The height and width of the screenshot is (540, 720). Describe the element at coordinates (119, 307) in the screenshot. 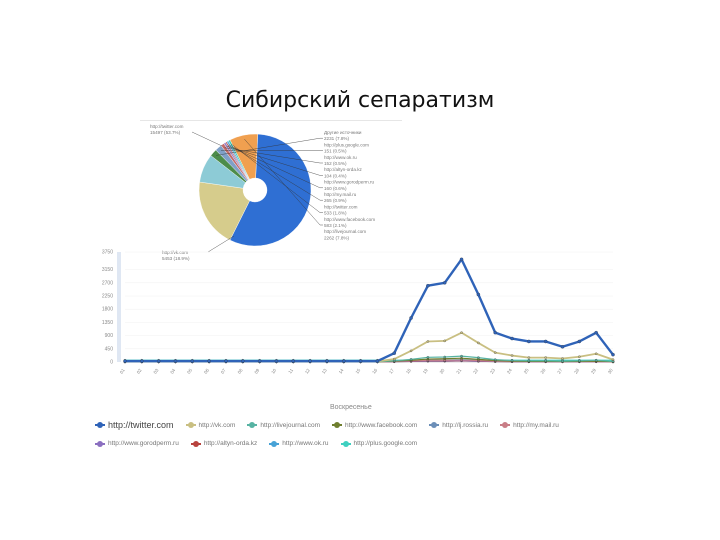

I see `y-scroll-strip` at that location.